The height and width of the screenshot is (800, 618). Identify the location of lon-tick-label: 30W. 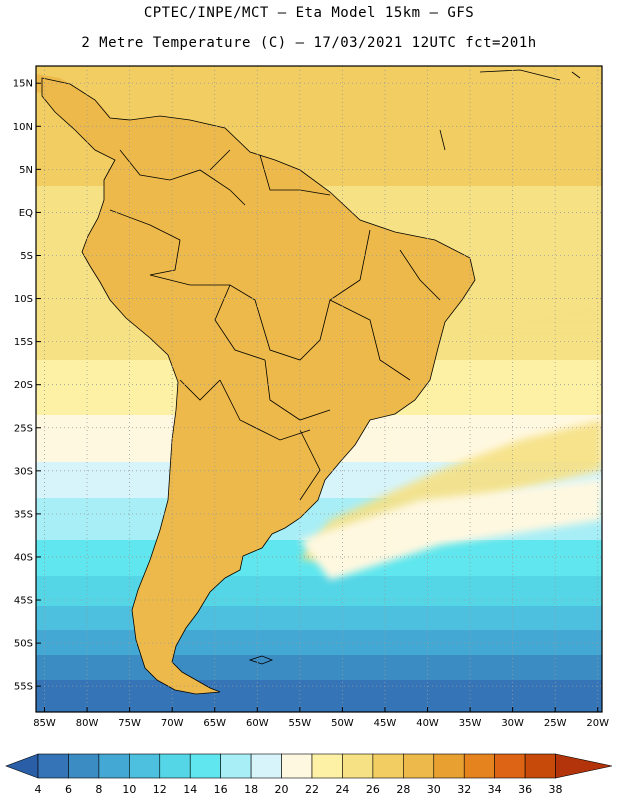
(512, 723).